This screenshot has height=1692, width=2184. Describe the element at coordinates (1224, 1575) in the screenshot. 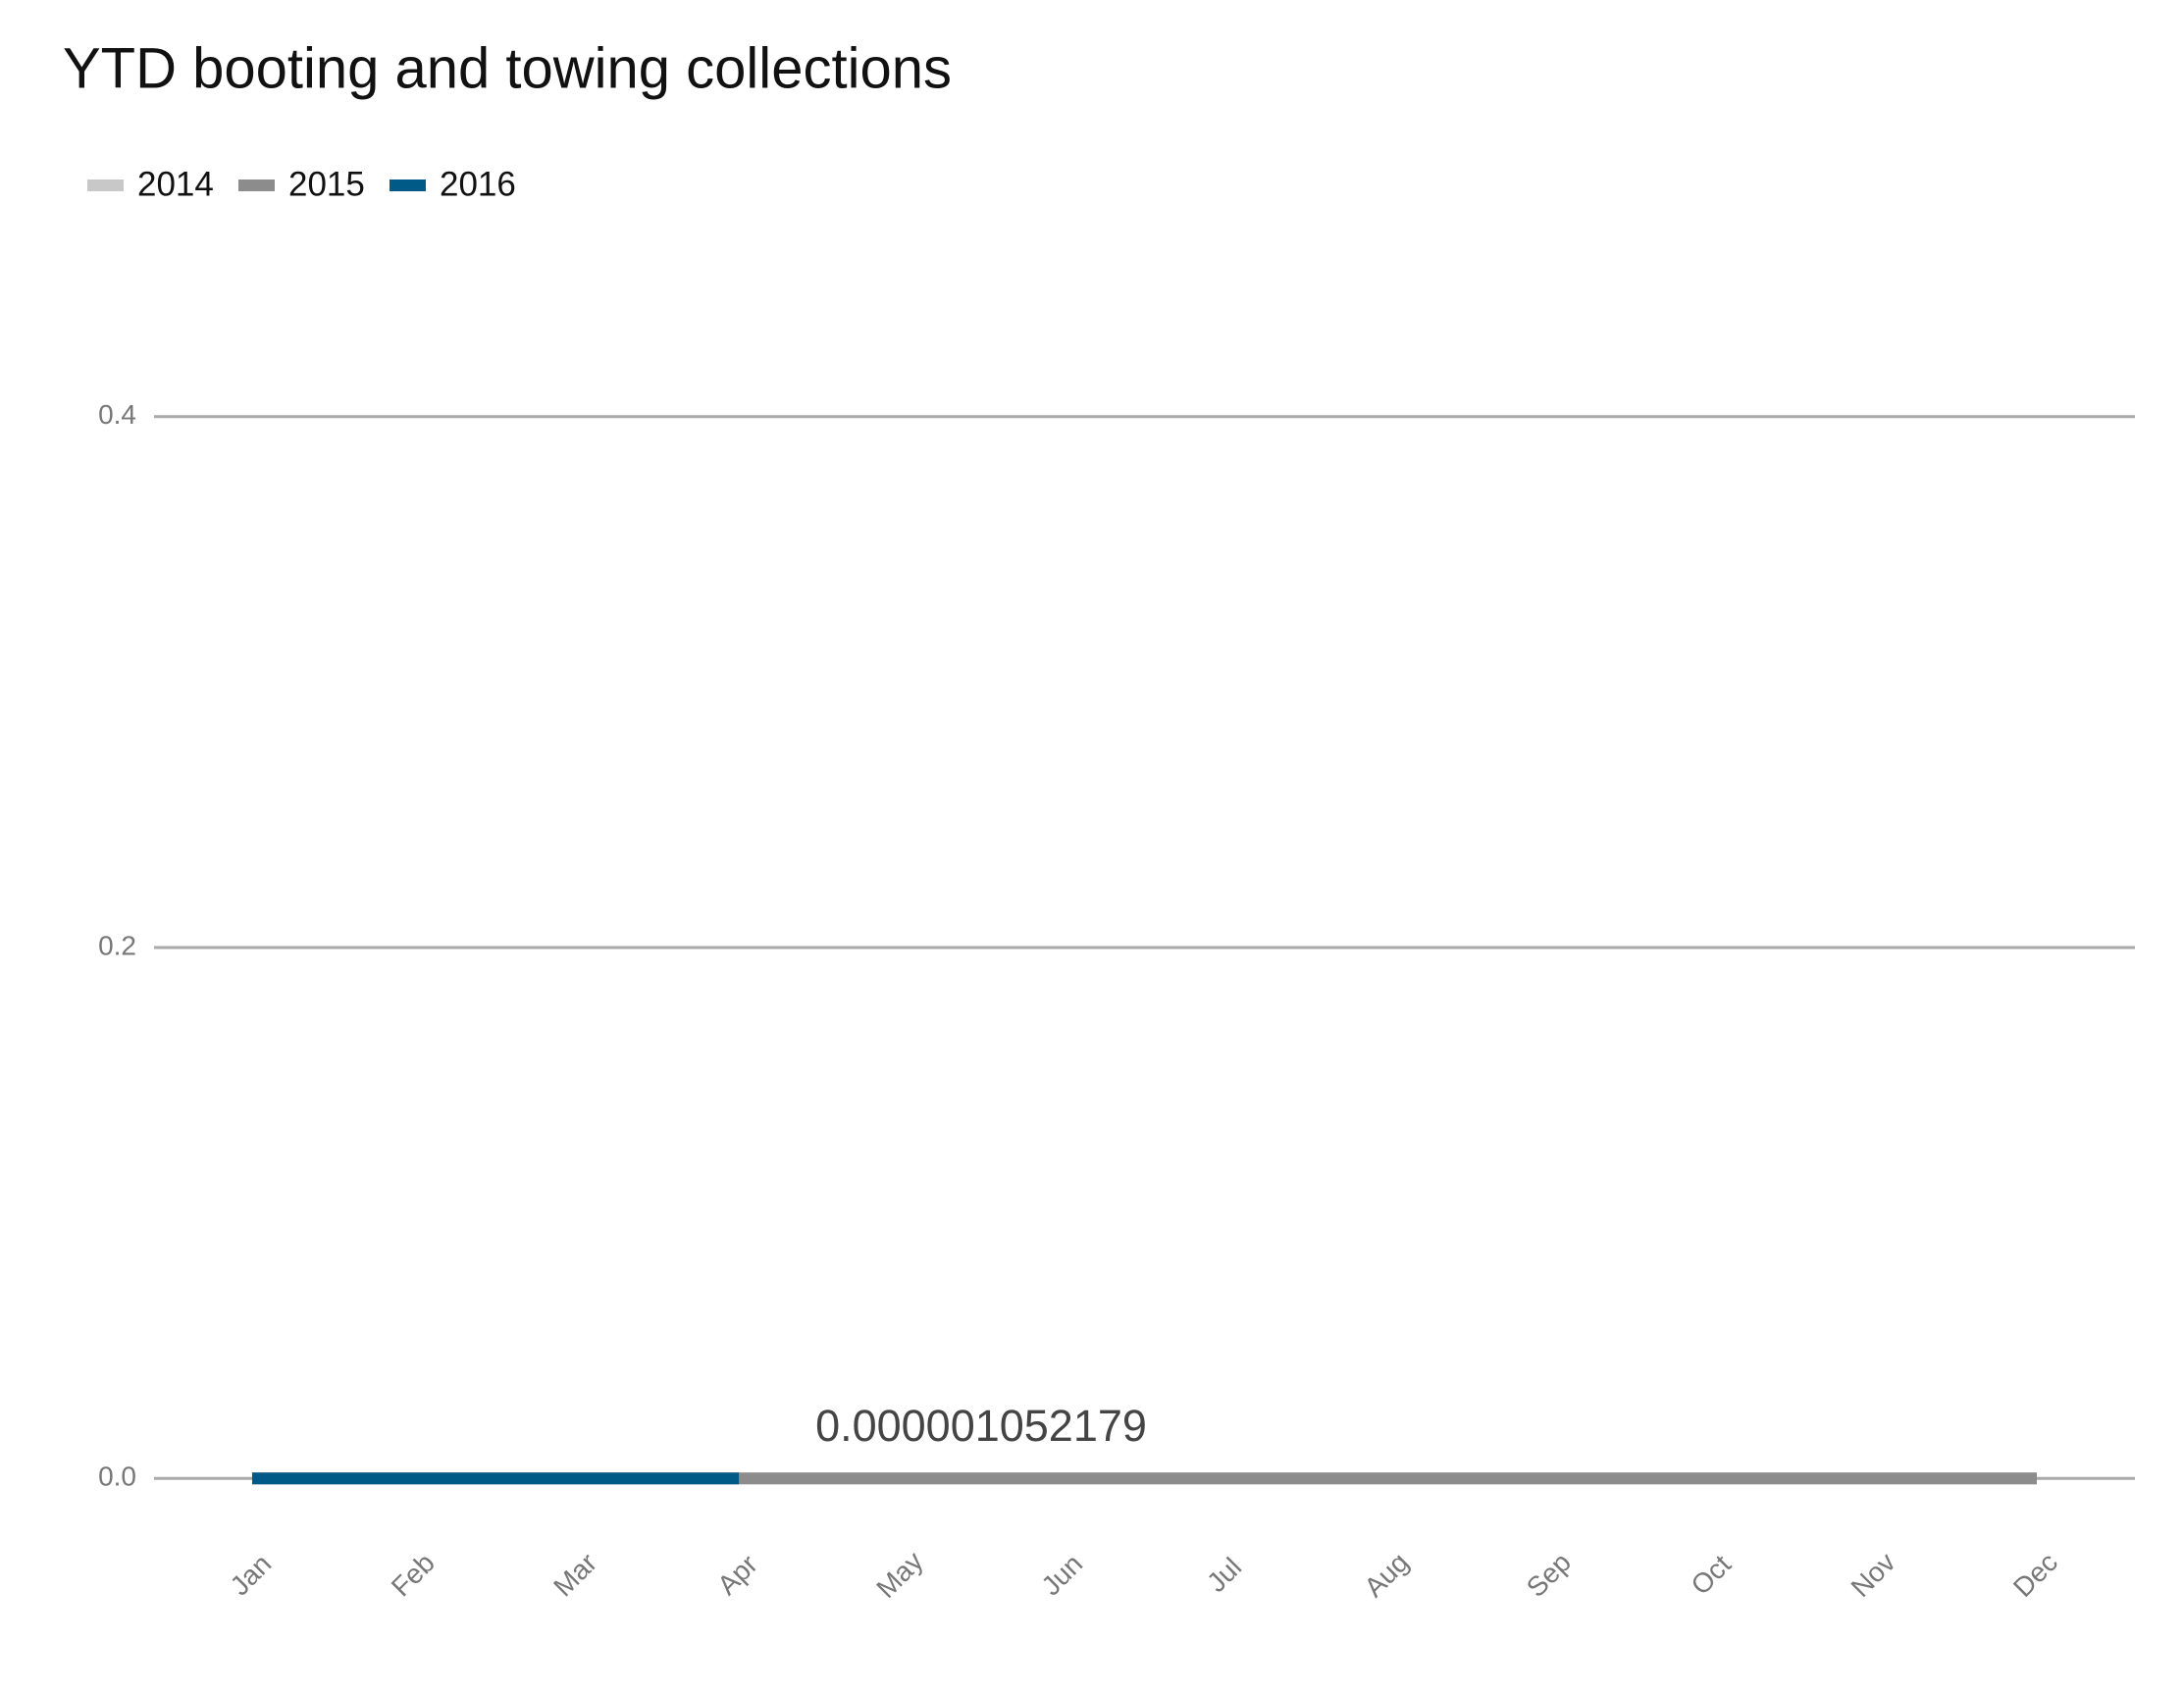

I see `x-tick-label: Jul` at that location.